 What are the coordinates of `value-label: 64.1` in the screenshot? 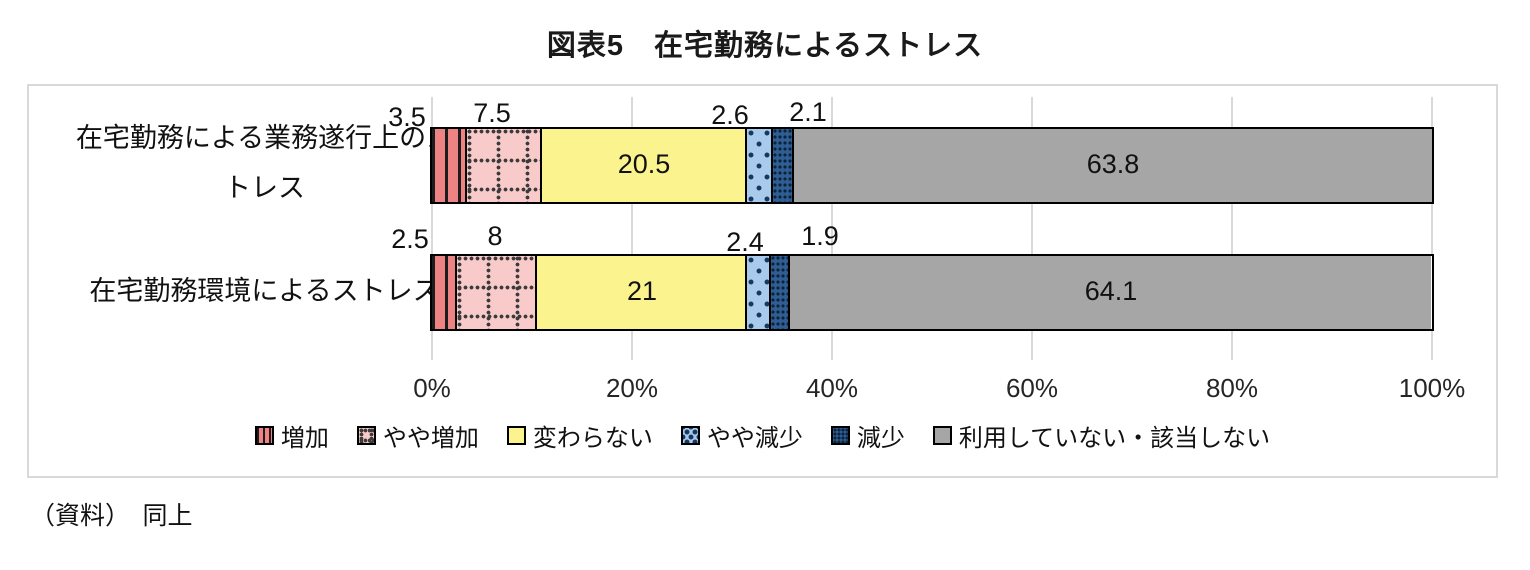 It's located at (1111, 290).